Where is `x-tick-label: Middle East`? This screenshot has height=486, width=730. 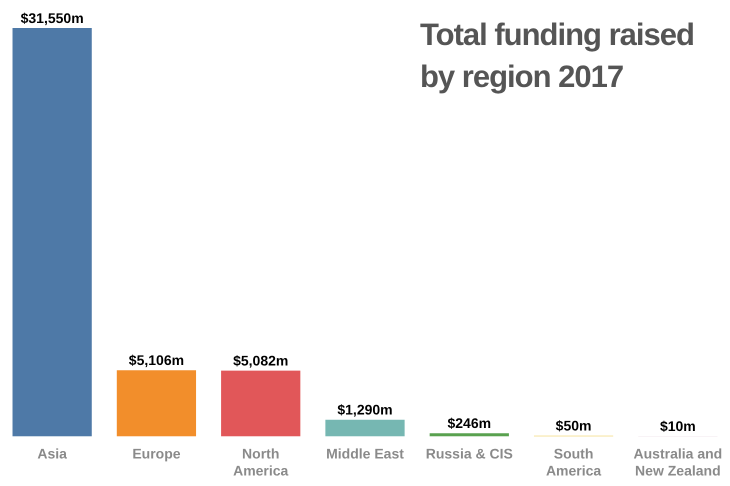 x-tick-label: Middle East is located at coordinates (365, 454).